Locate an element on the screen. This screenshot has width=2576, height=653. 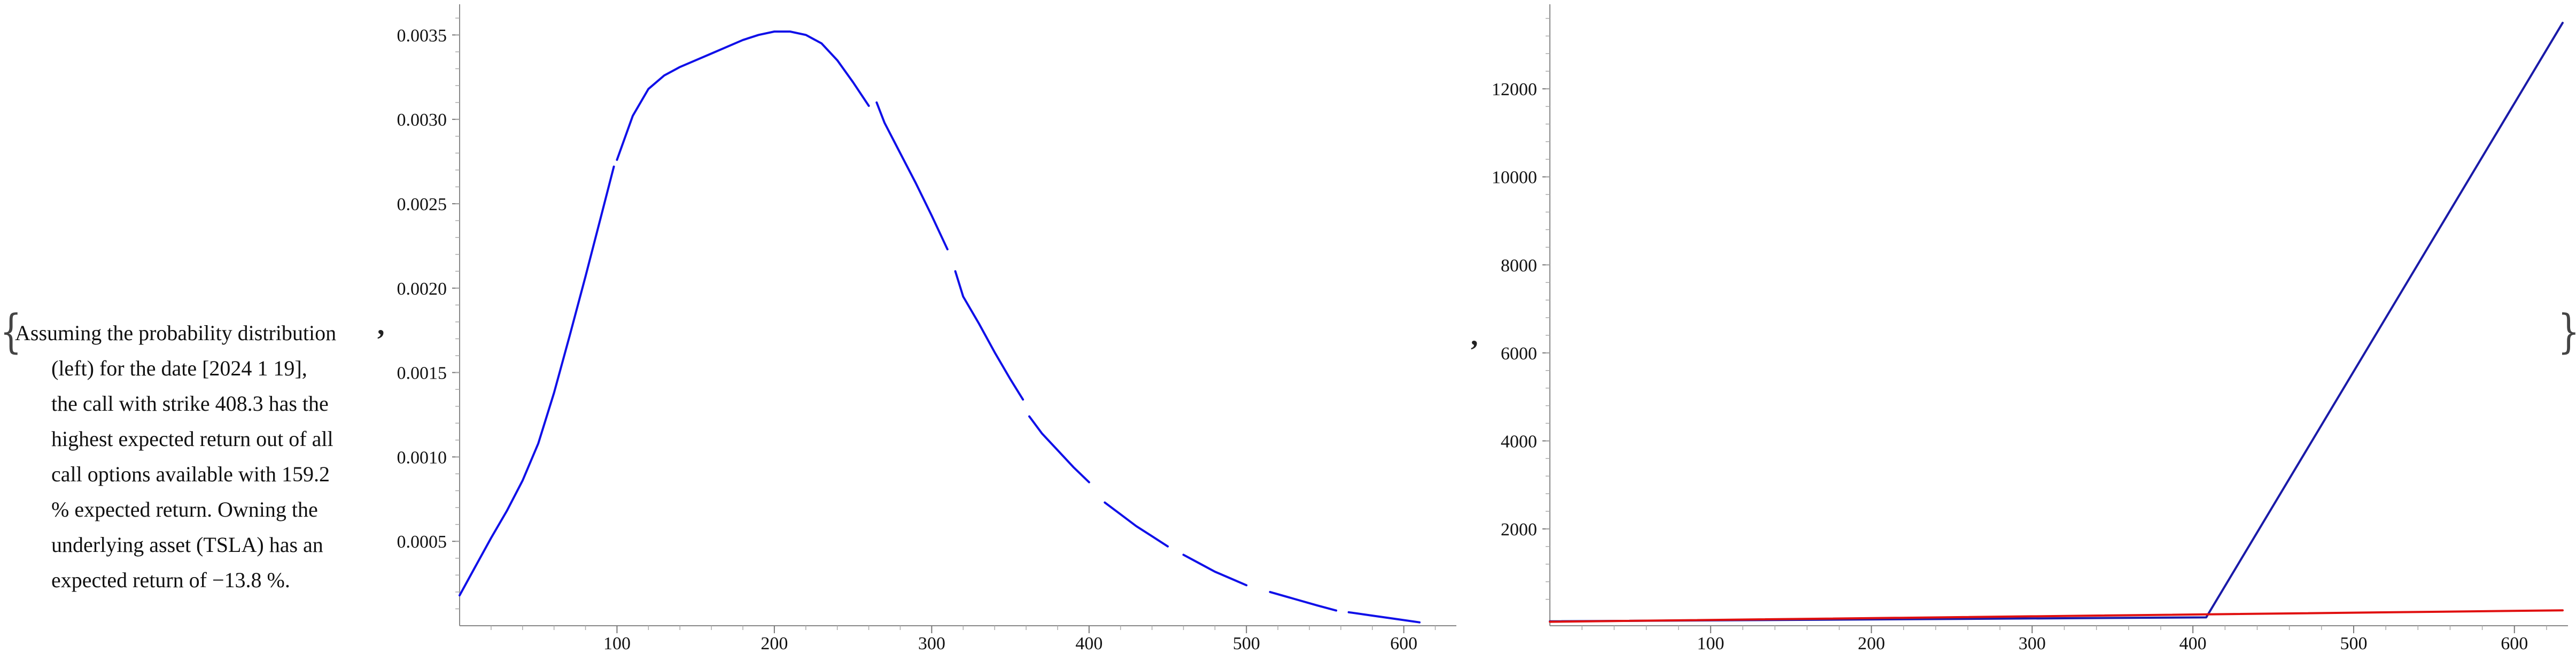
y-tick-label: 12000 is located at coordinates (1514, 89).